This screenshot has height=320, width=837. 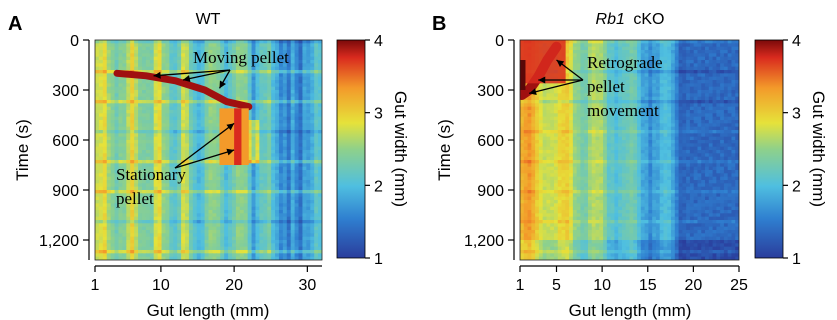 What do you see at coordinates (523, 75) in the screenshot?
I see `pellet-core` at bounding box center [523, 75].